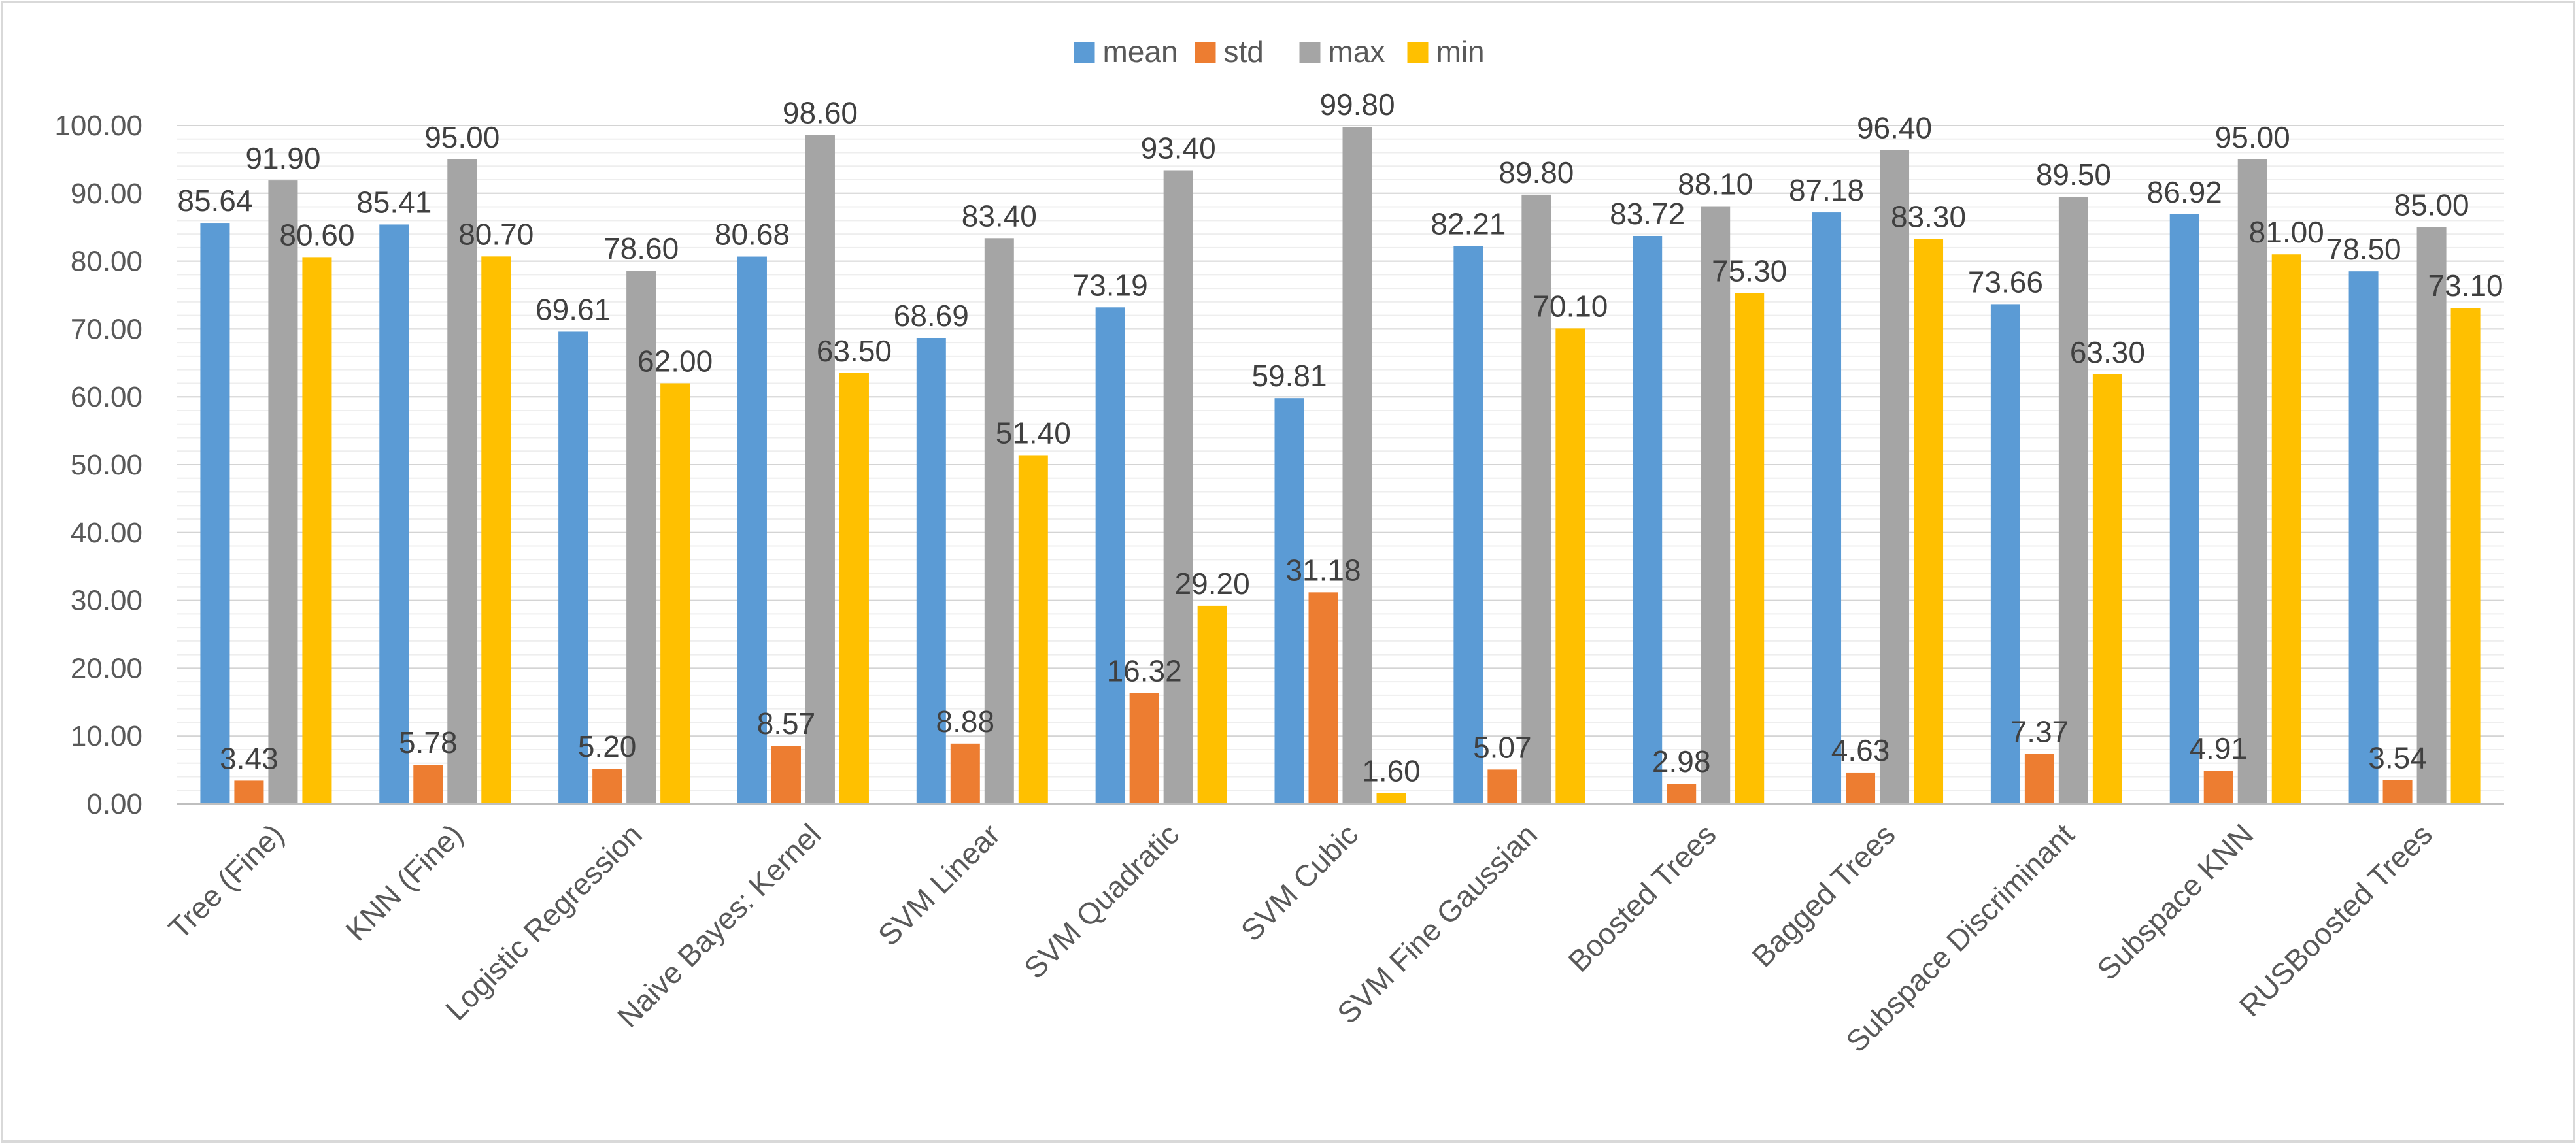 The width and height of the screenshot is (2576, 1147). Describe the element at coordinates (1279, 52) in the screenshot. I see `legend: mean std max min` at that location.